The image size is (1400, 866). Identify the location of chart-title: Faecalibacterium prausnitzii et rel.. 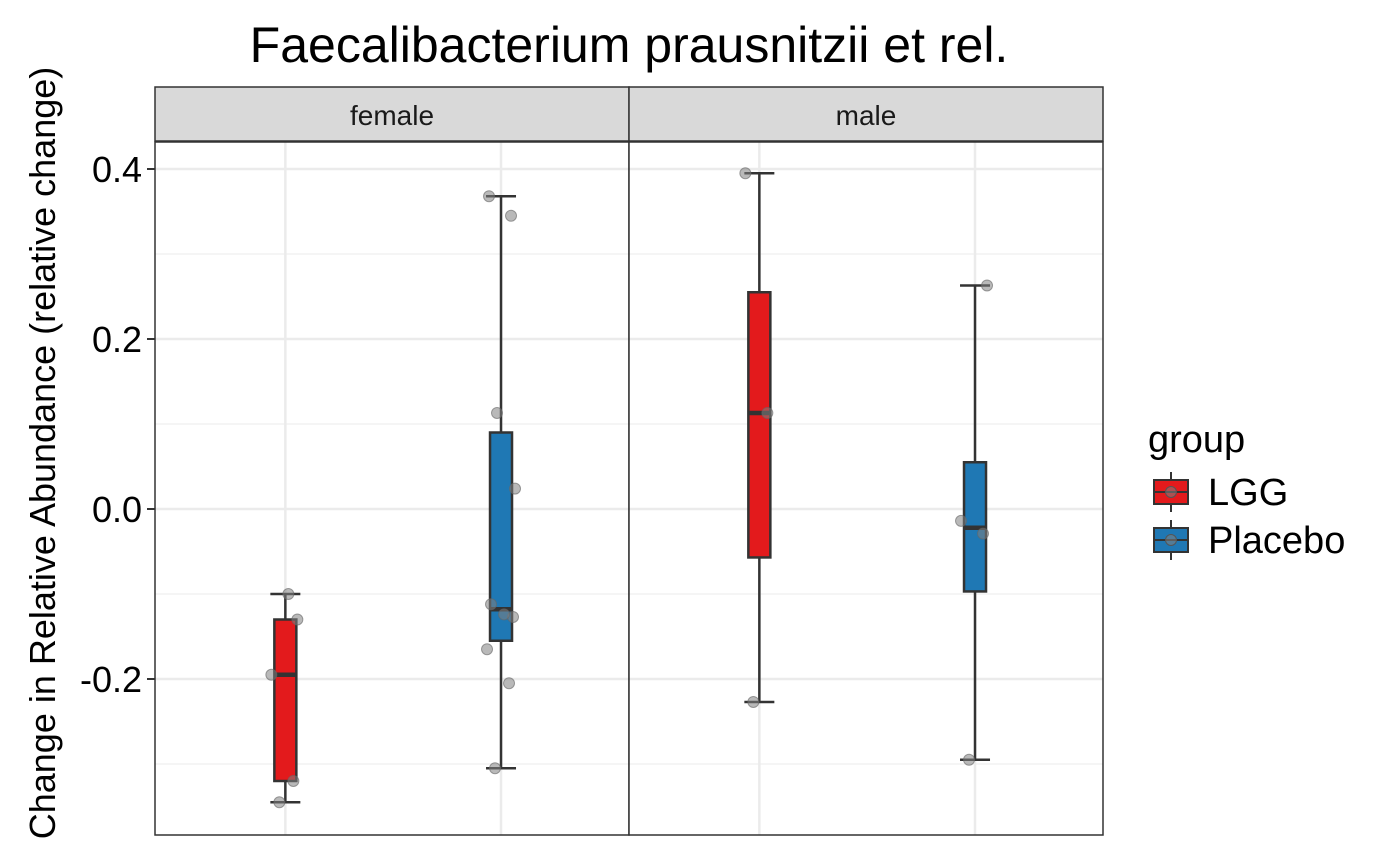
(629, 45).